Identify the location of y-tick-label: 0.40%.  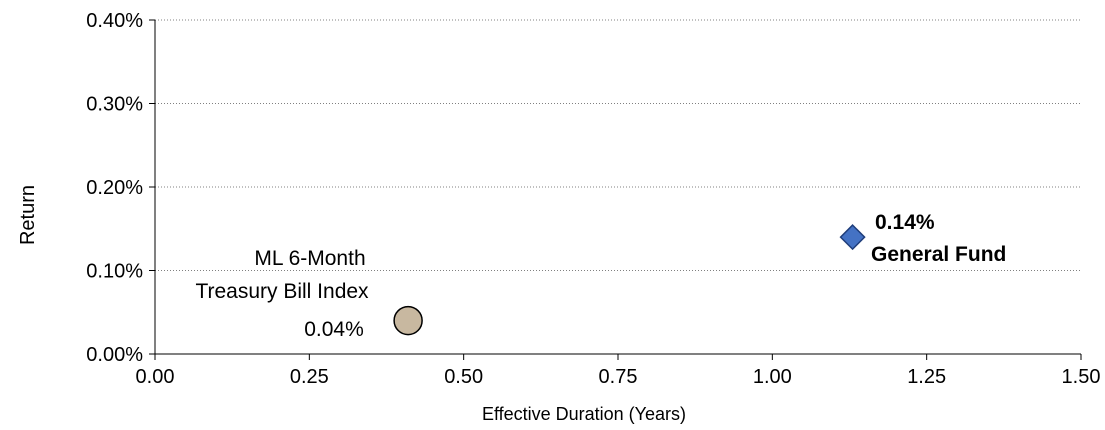
(114, 21).